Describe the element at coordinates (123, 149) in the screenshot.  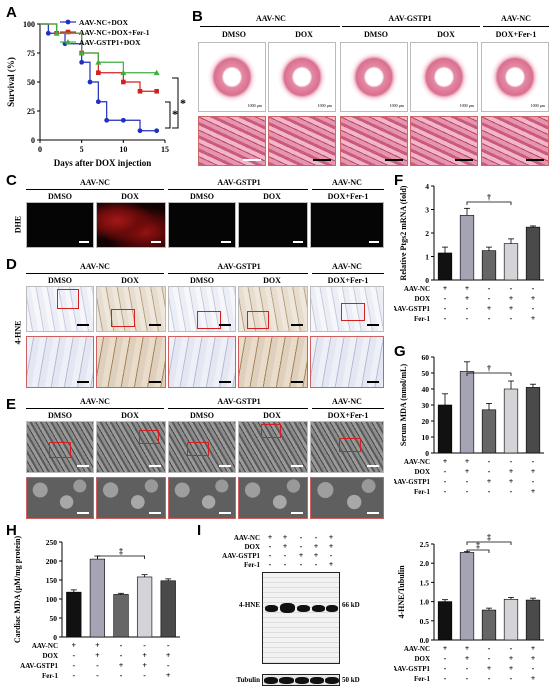
I see `x-tick-label: 10` at that location.